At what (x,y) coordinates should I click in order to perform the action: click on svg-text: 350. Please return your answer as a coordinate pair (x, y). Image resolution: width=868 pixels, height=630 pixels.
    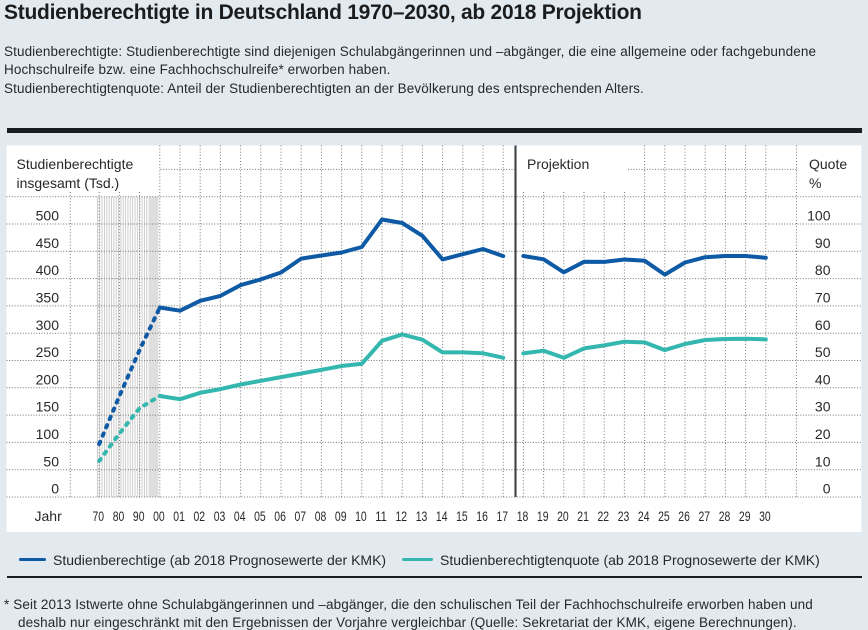
    Looking at the image, I should click on (48, 298).